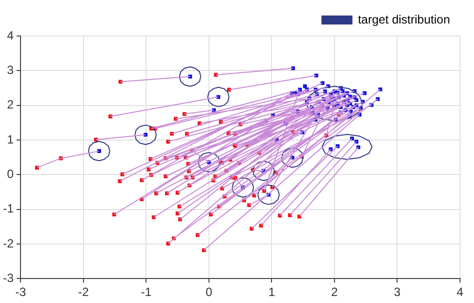 The height and width of the screenshot is (303, 474). What do you see at coordinates (460, 292) in the screenshot?
I see `x-tick-label: 4` at bounding box center [460, 292].